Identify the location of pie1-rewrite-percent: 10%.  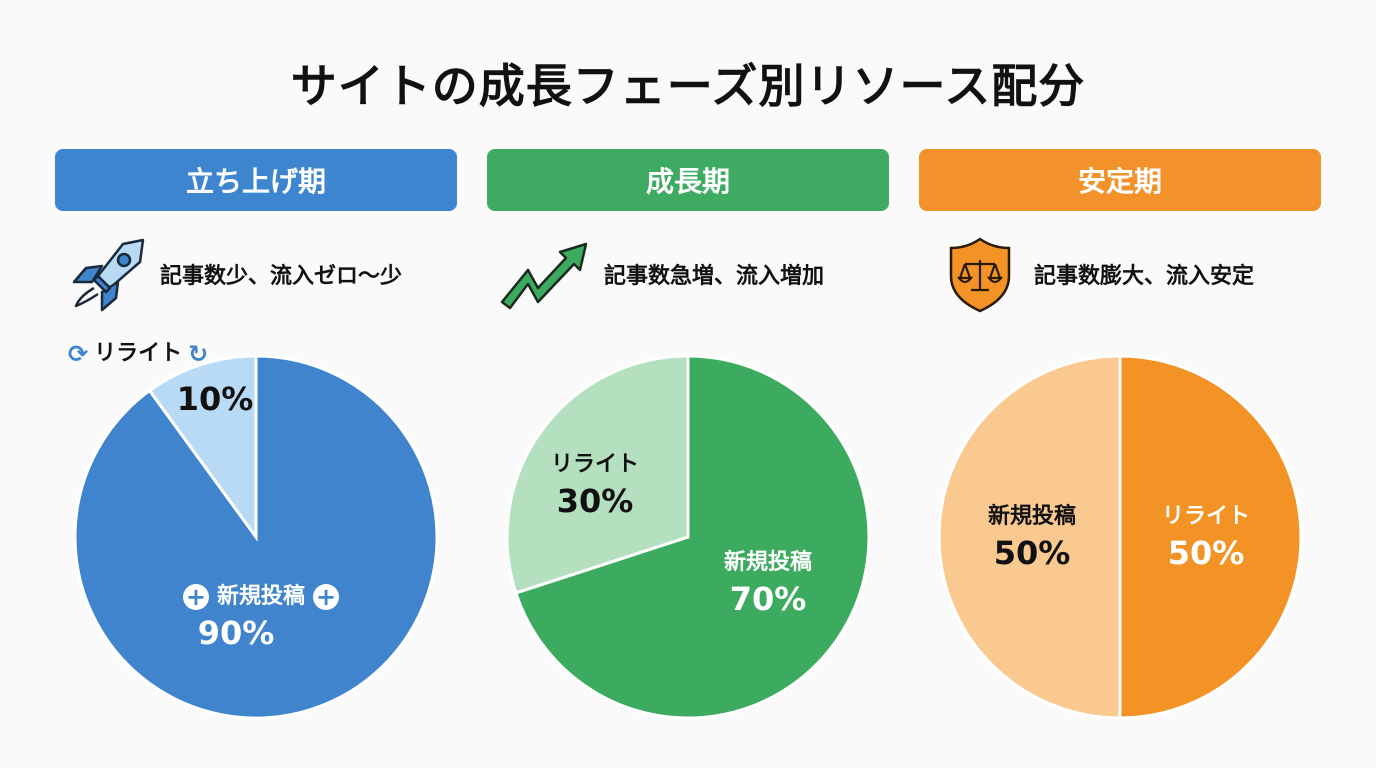
(215, 399).